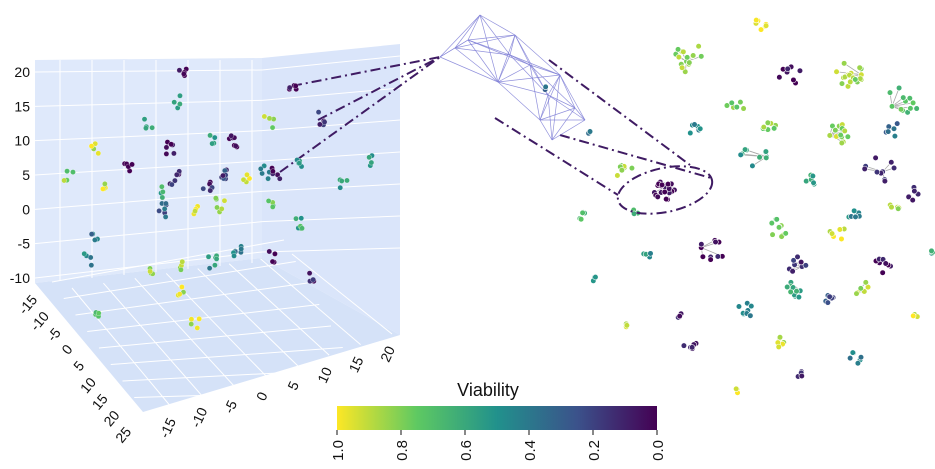  Describe the element at coordinates (497, 418) in the screenshot. I see `colorbar-gradient` at that location.